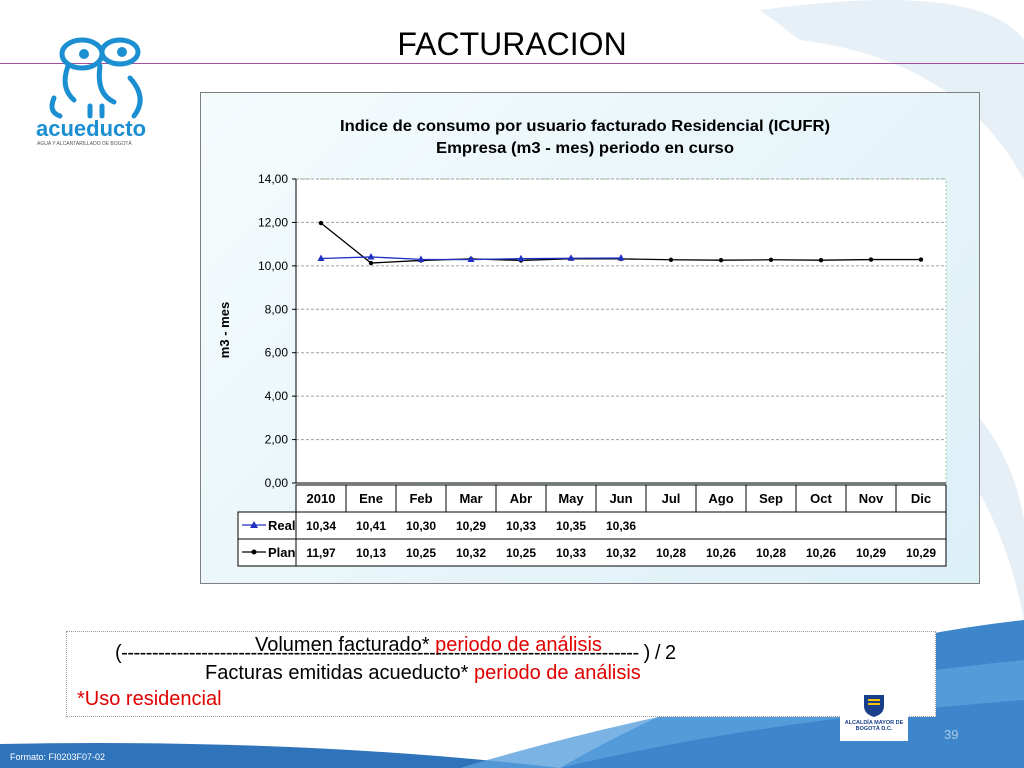  What do you see at coordinates (771, 498) in the screenshot?
I see `x-category-label: Sep` at bounding box center [771, 498].